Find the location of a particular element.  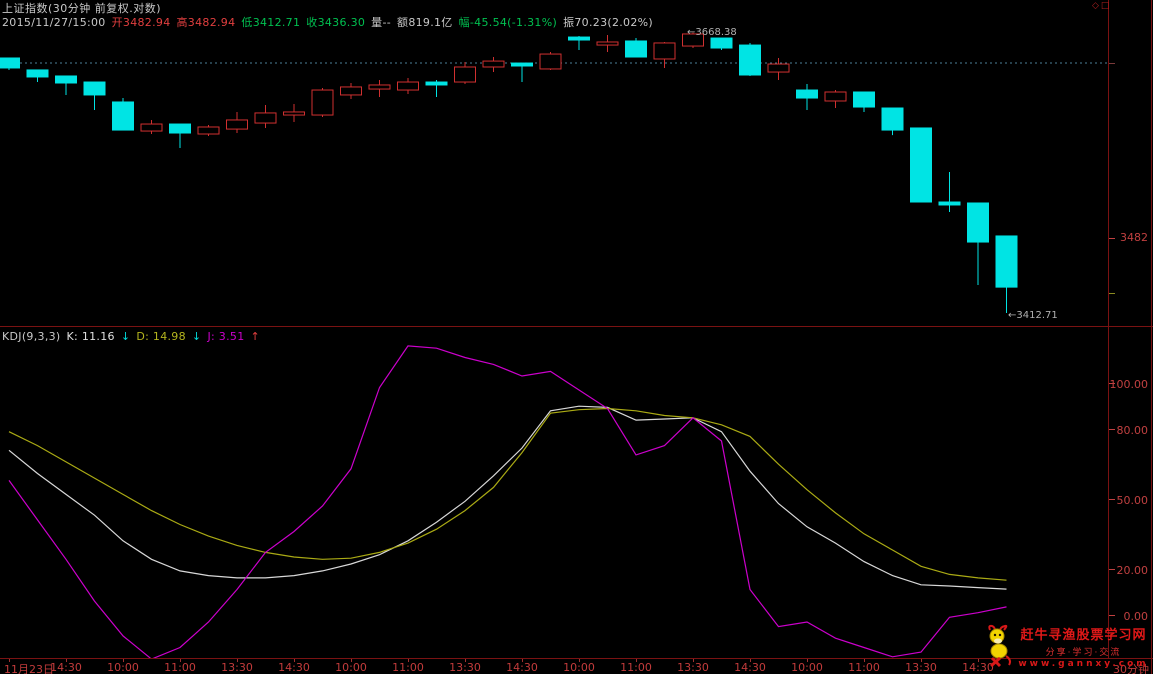

info-open: 开3482.94 is located at coordinates (141, 22).